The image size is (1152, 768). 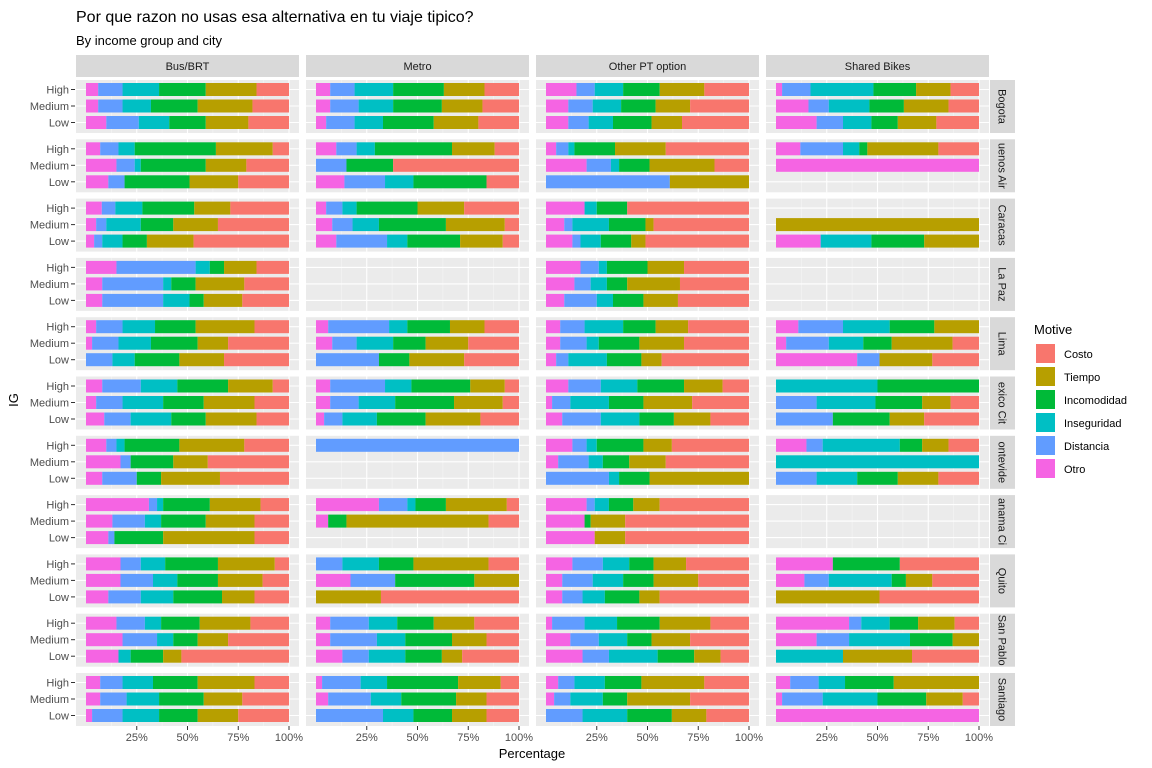 What do you see at coordinates (225, 623) in the screenshot?
I see `bar-san-pablo-bus-brt-high-tiempo` at bounding box center [225, 623].